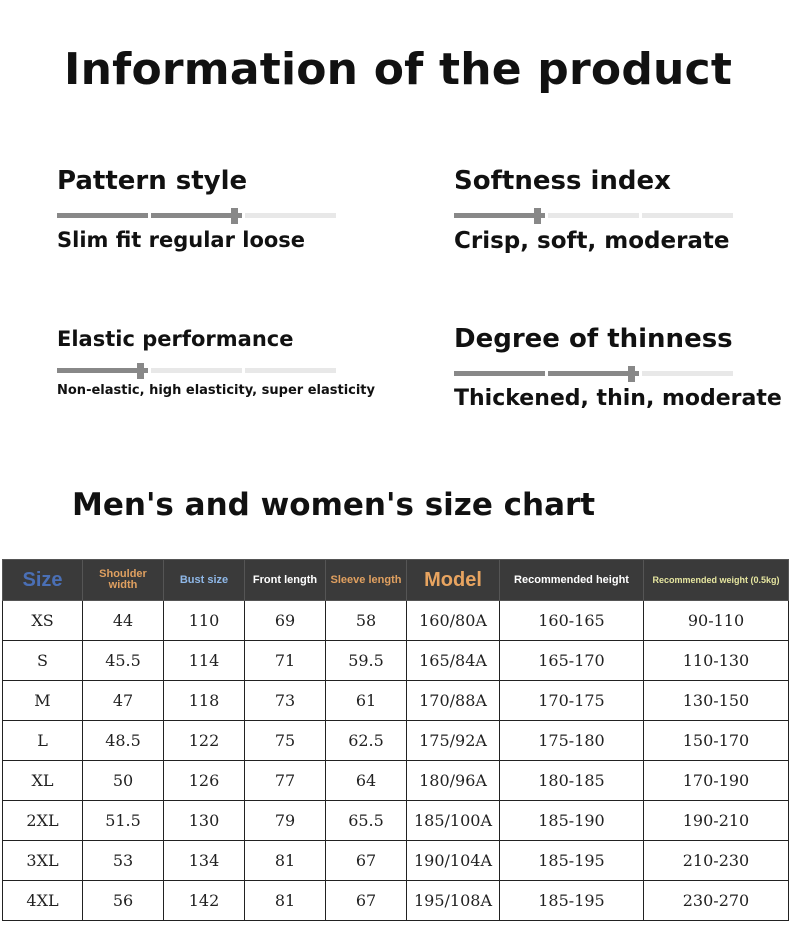 The height and width of the screenshot is (948, 790). What do you see at coordinates (204, 740) in the screenshot?
I see `table-cell: 122` at bounding box center [204, 740].